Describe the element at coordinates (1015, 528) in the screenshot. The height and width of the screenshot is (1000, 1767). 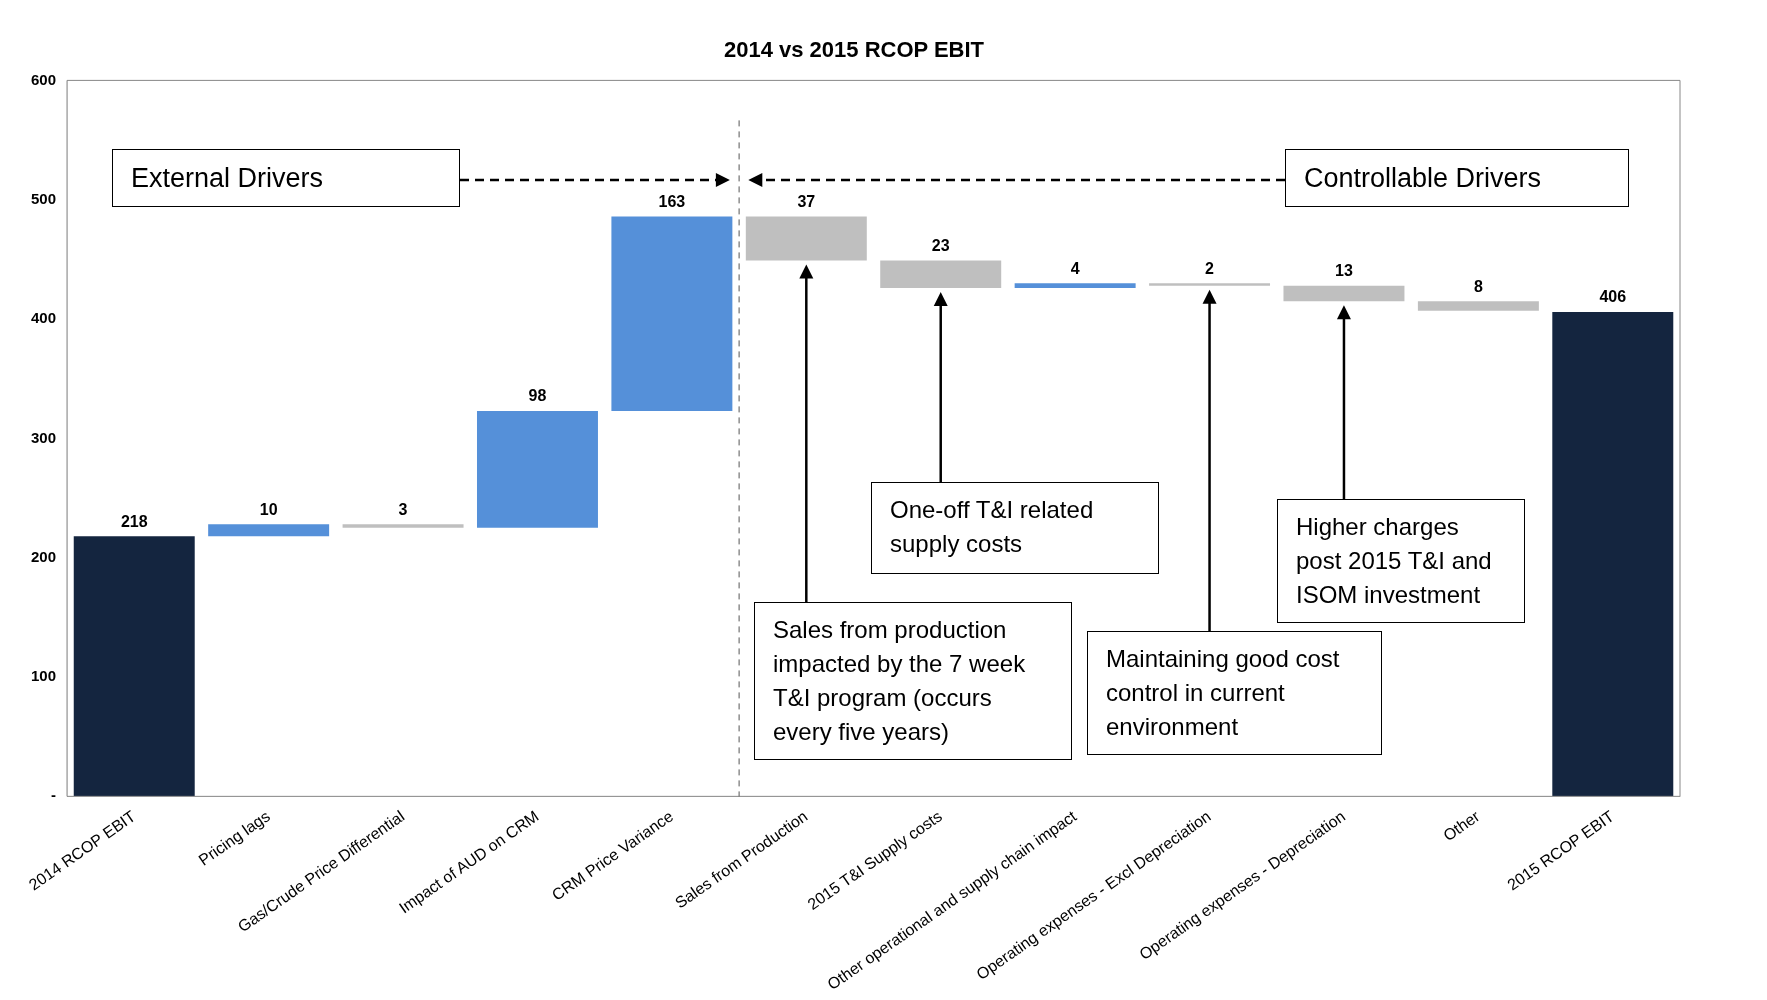
I see `annotation: One-off T&I related supply costs` at that location.